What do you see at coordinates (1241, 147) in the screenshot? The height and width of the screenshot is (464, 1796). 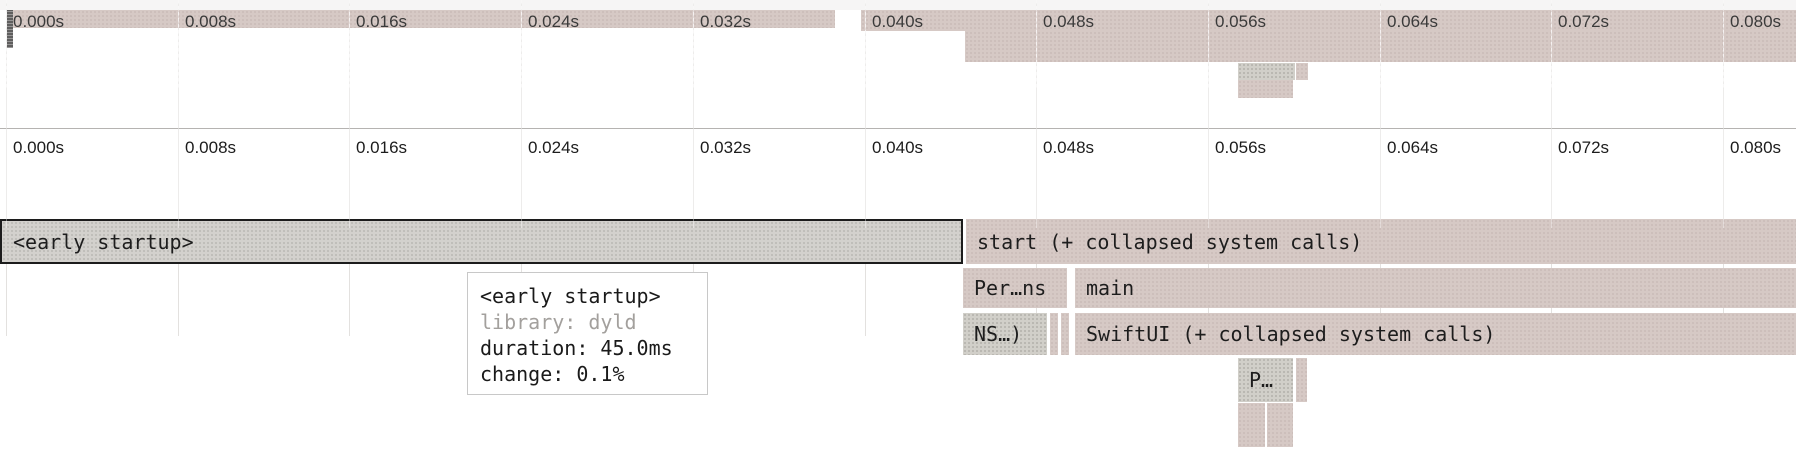 I see `ruler-tick-label: 0.056s` at bounding box center [1241, 147].